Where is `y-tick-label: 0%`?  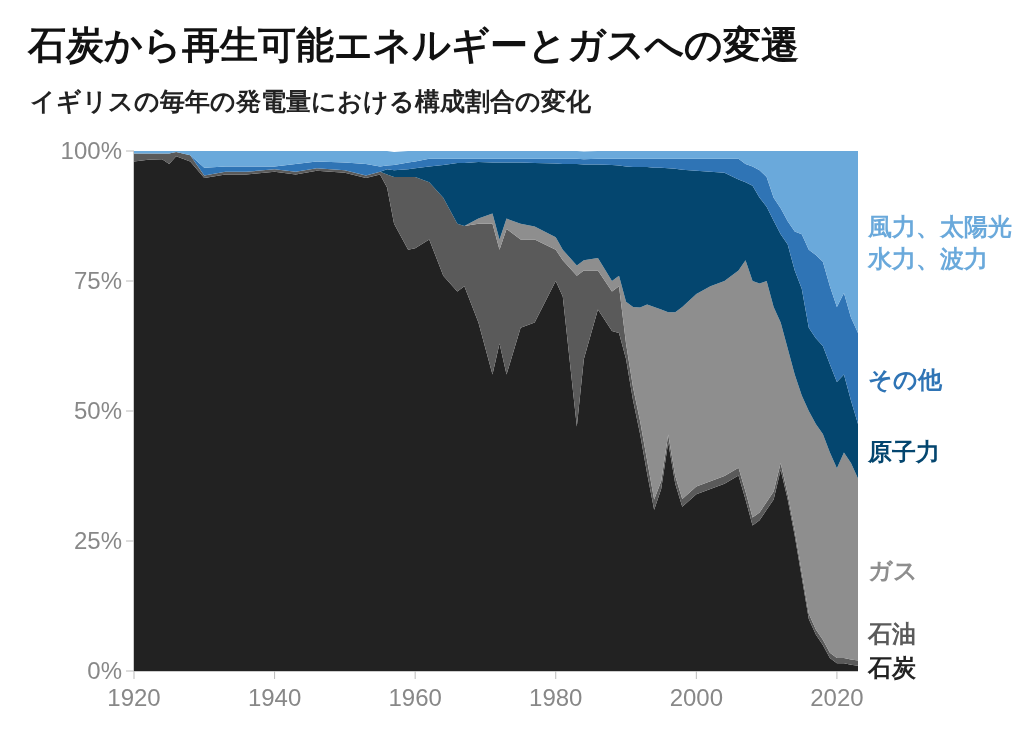
y-tick-label: 0% is located at coordinates (104, 670).